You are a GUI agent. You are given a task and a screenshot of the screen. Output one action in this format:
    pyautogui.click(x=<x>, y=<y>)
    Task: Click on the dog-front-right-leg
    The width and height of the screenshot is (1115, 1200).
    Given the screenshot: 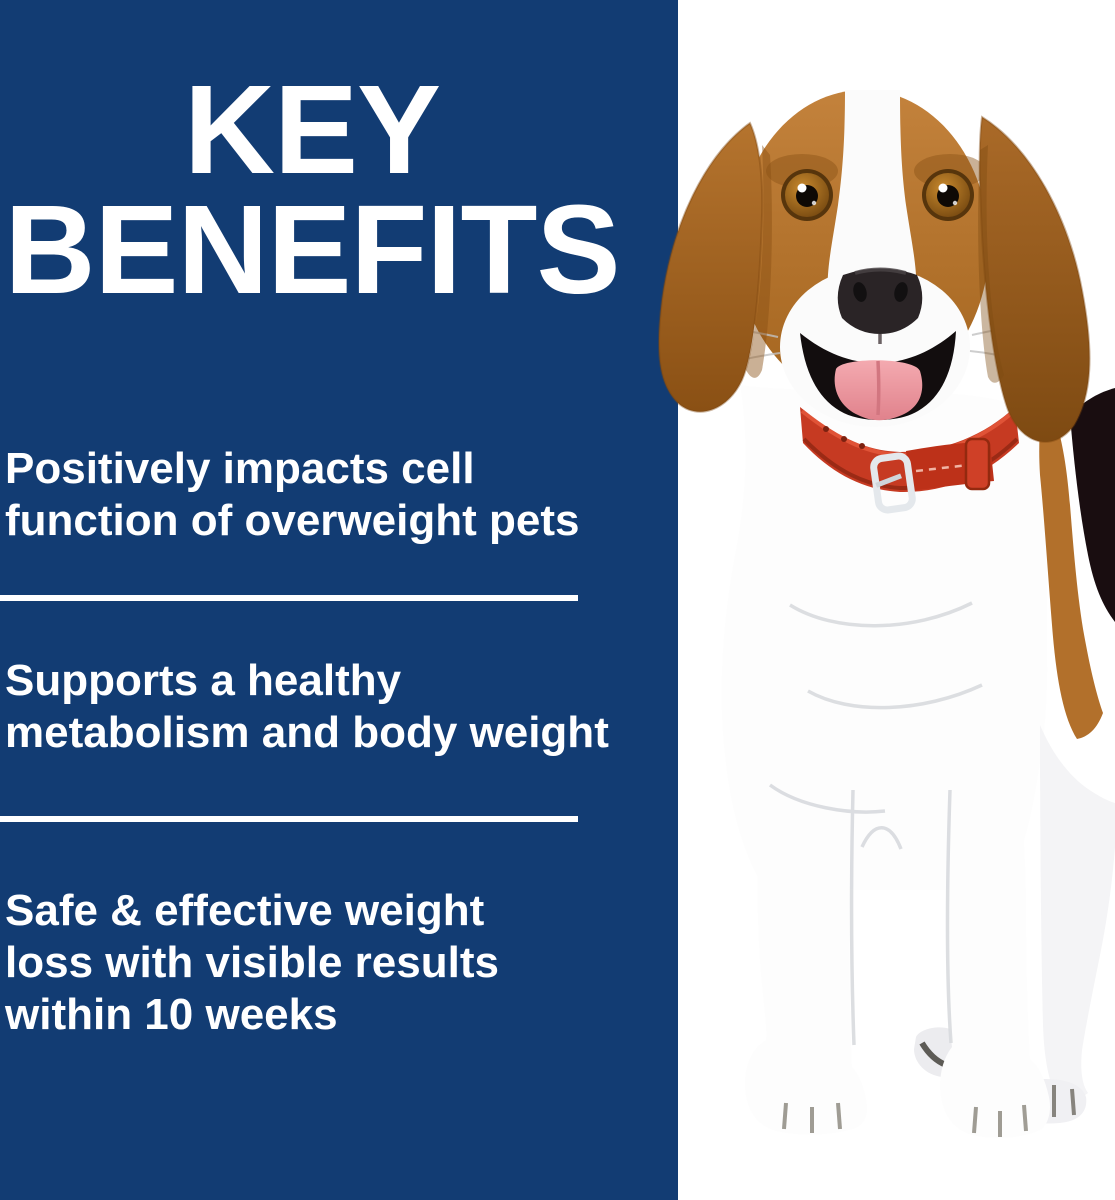 What is the action you would take?
    pyautogui.click(x=995, y=956)
    